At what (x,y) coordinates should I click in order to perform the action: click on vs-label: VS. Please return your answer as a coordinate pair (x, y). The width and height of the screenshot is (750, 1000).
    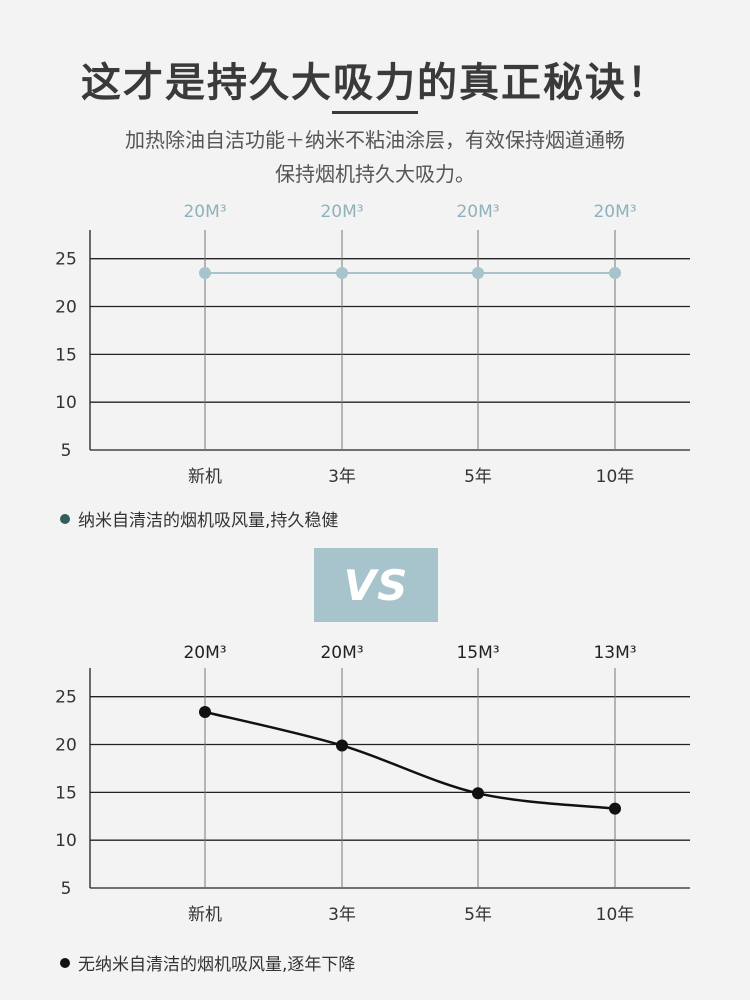
    Looking at the image, I should click on (376, 585).